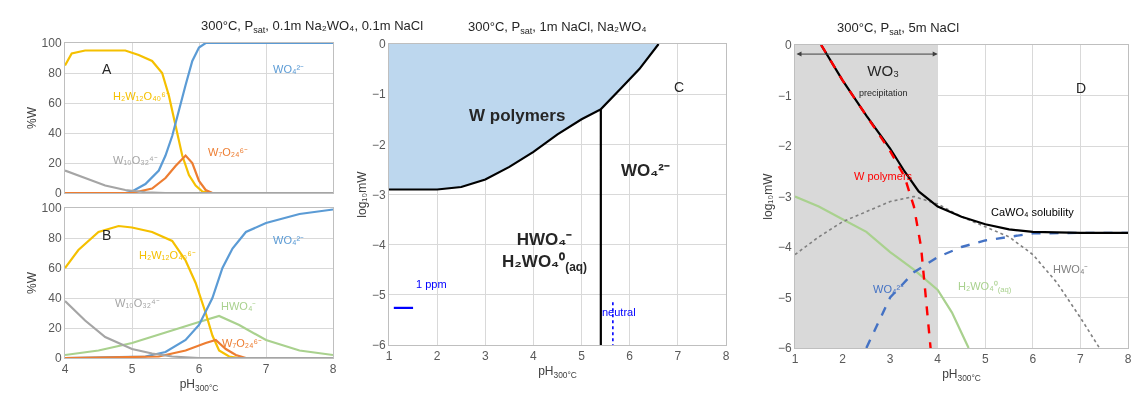 Image resolution: width=1135 pixels, height=416 pixels. What do you see at coordinates (1033, 212) in the screenshot?
I see `series-label: CaWO₄ solubility` at bounding box center [1033, 212].